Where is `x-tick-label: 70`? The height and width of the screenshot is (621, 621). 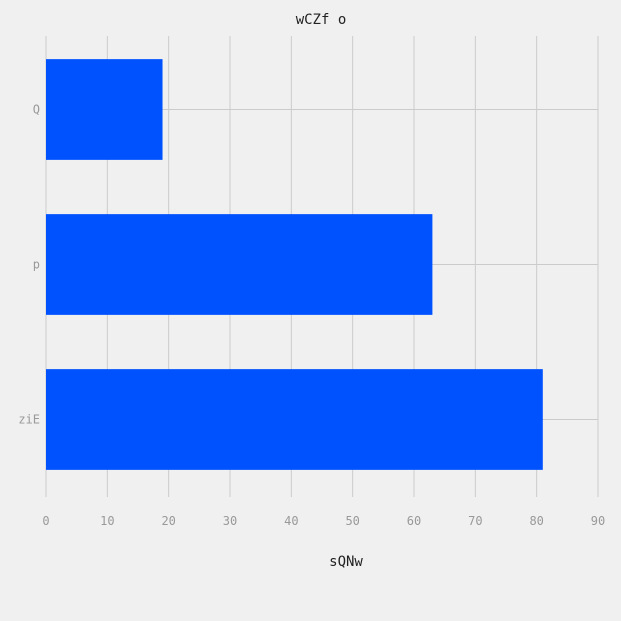
x-tick-label: 70 is located at coordinates (475, 521).